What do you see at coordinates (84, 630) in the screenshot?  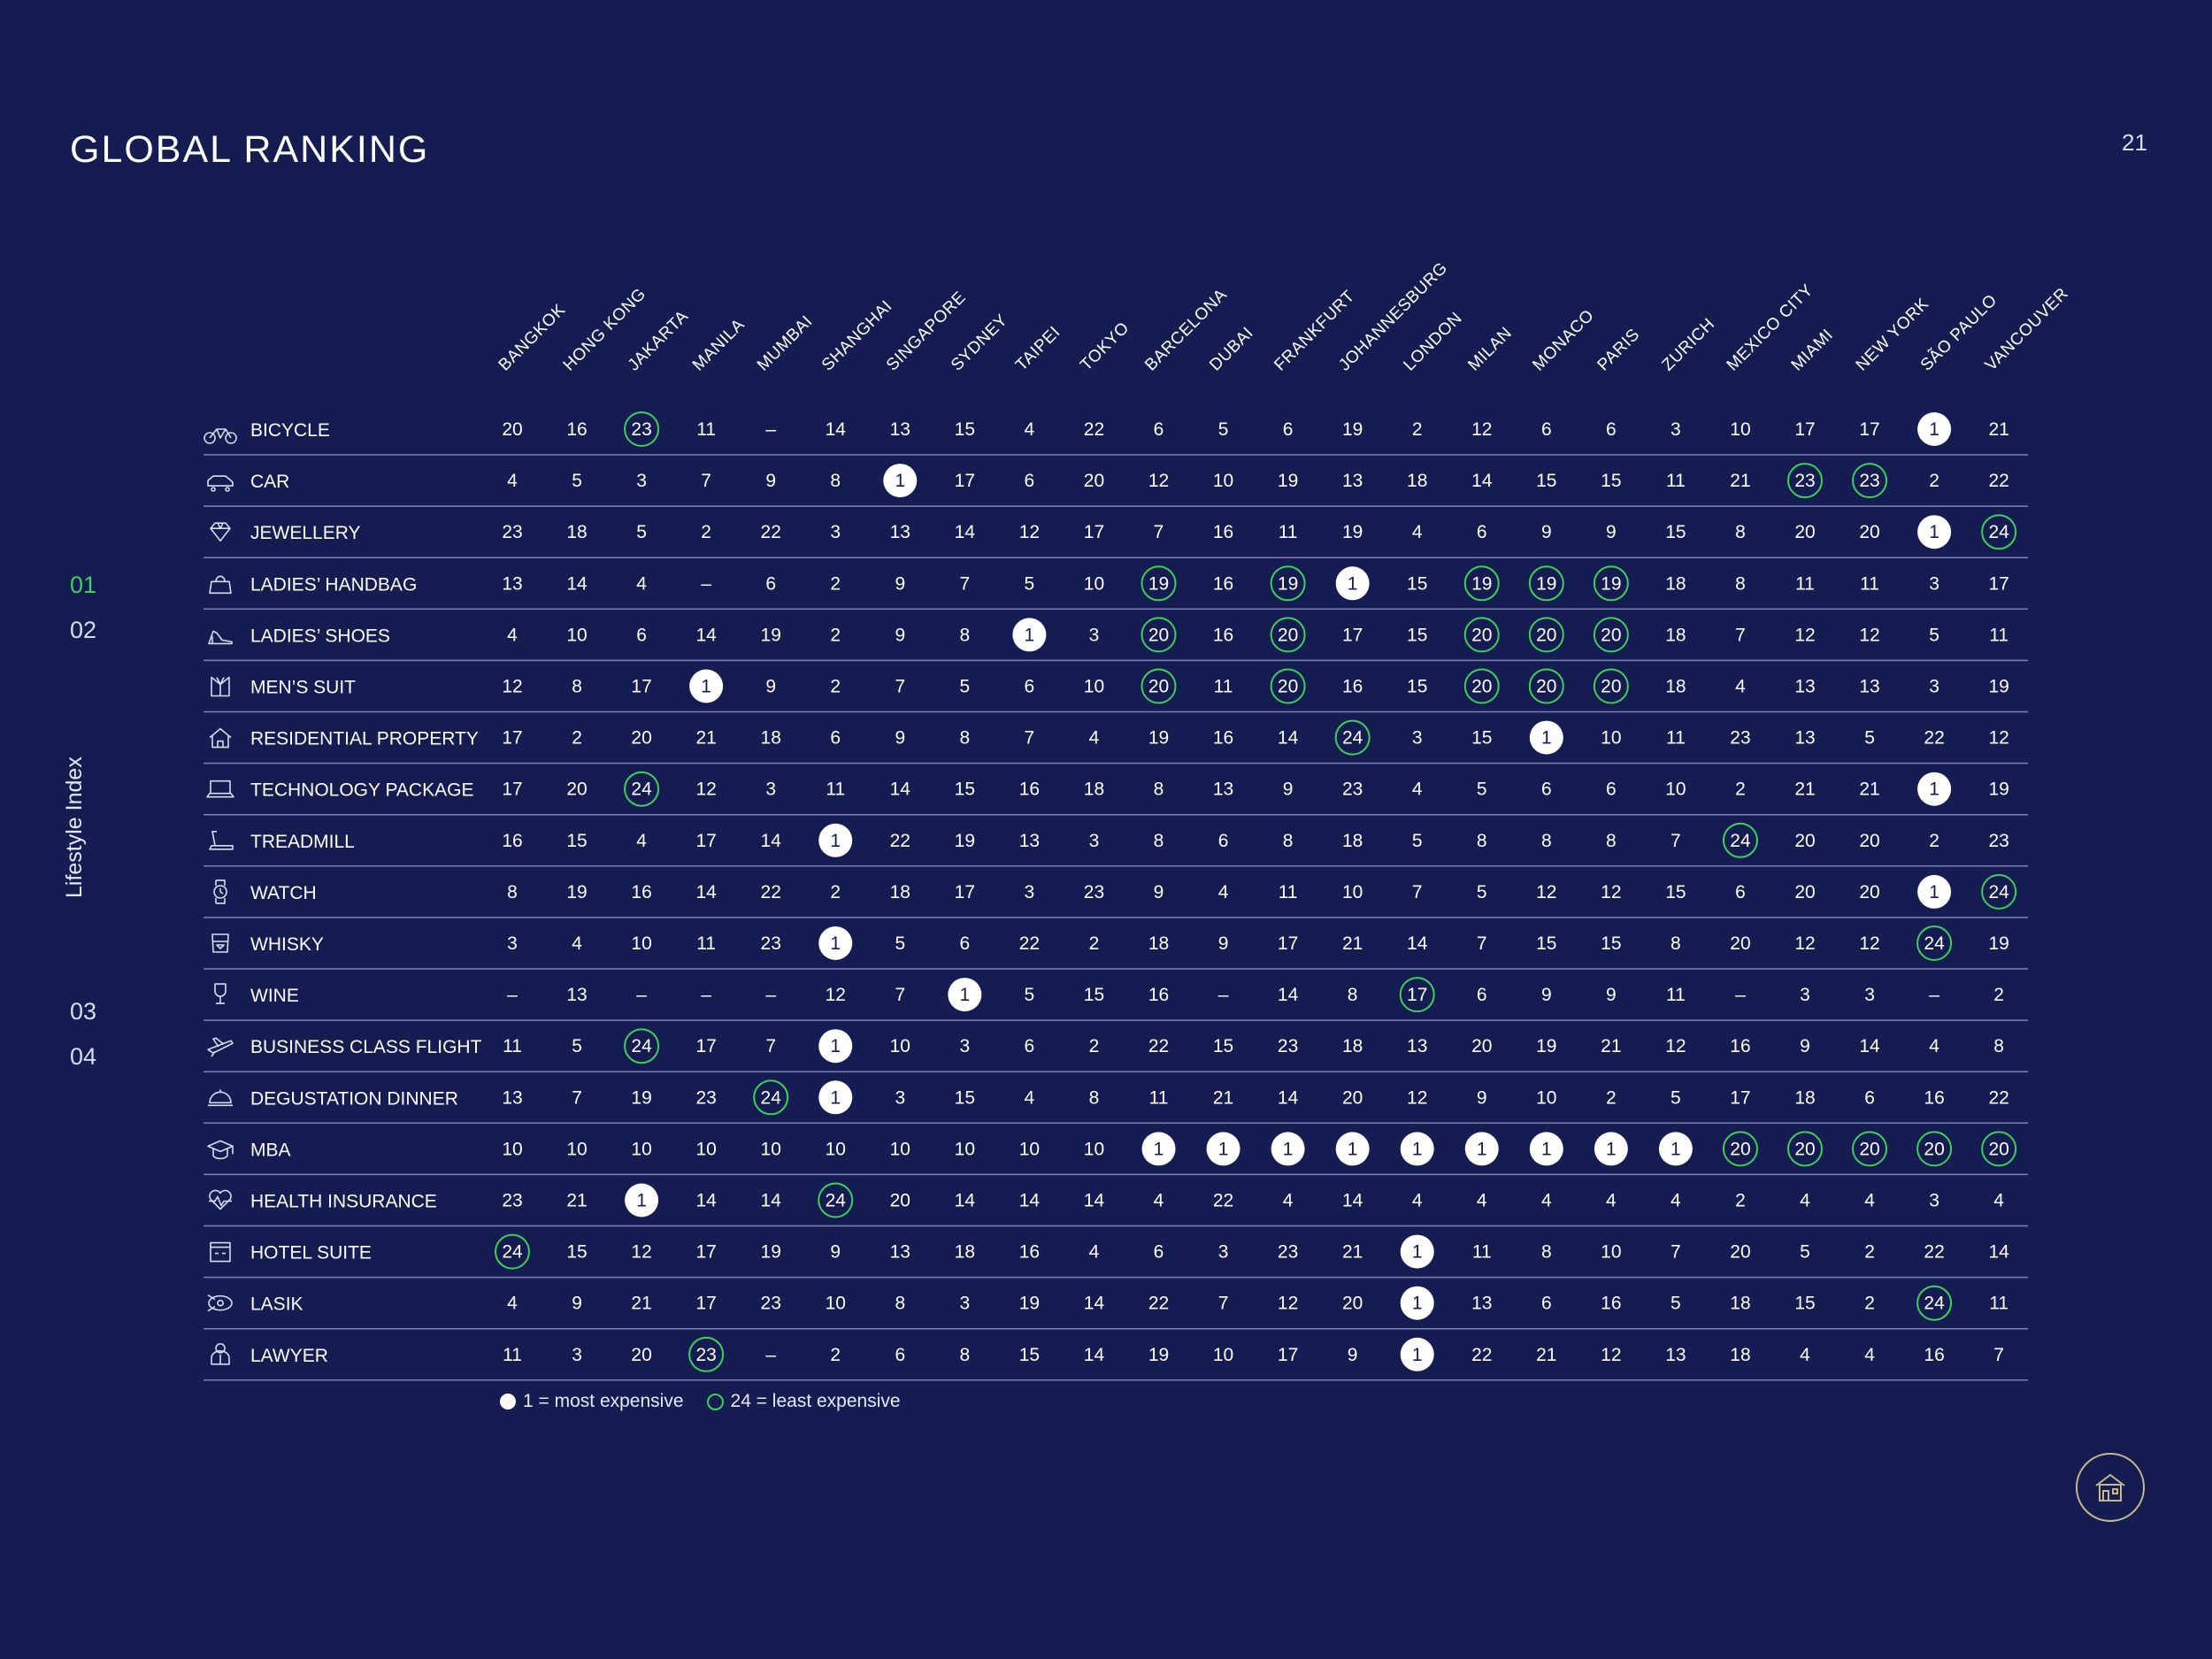 I see `nav-item-02: 02` at bounding box center [84, 630].